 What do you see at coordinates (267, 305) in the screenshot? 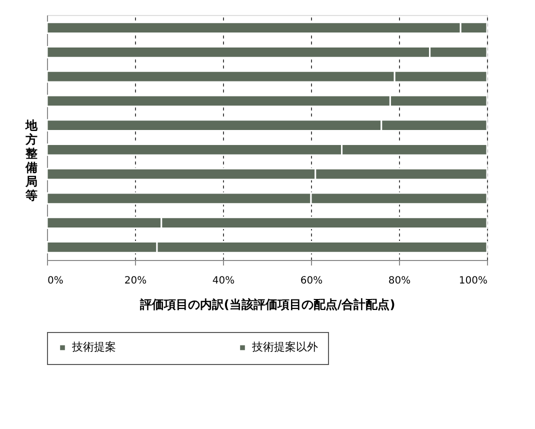
I see `x-axis-title: 評価項目の内訳(当該評価項目の配点/合計配点)` at bounding box center [267, 305].